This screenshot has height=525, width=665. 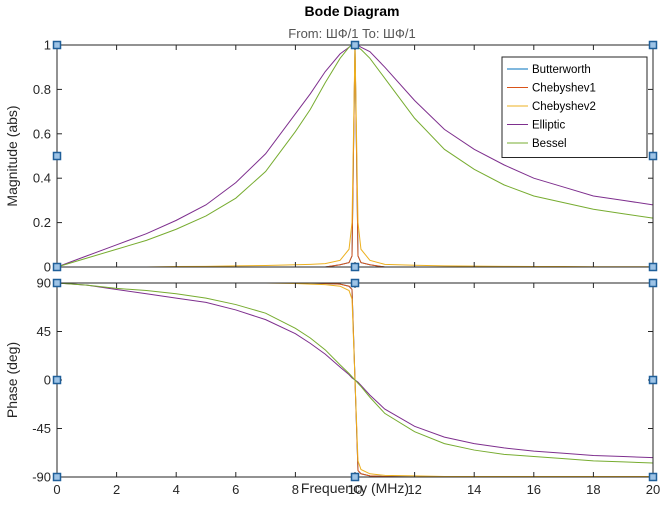 What do you see at coordinates (41, 428) in the screenshot?
I see `phase-y-tick-label: -45` at bounding box center [41, 428].